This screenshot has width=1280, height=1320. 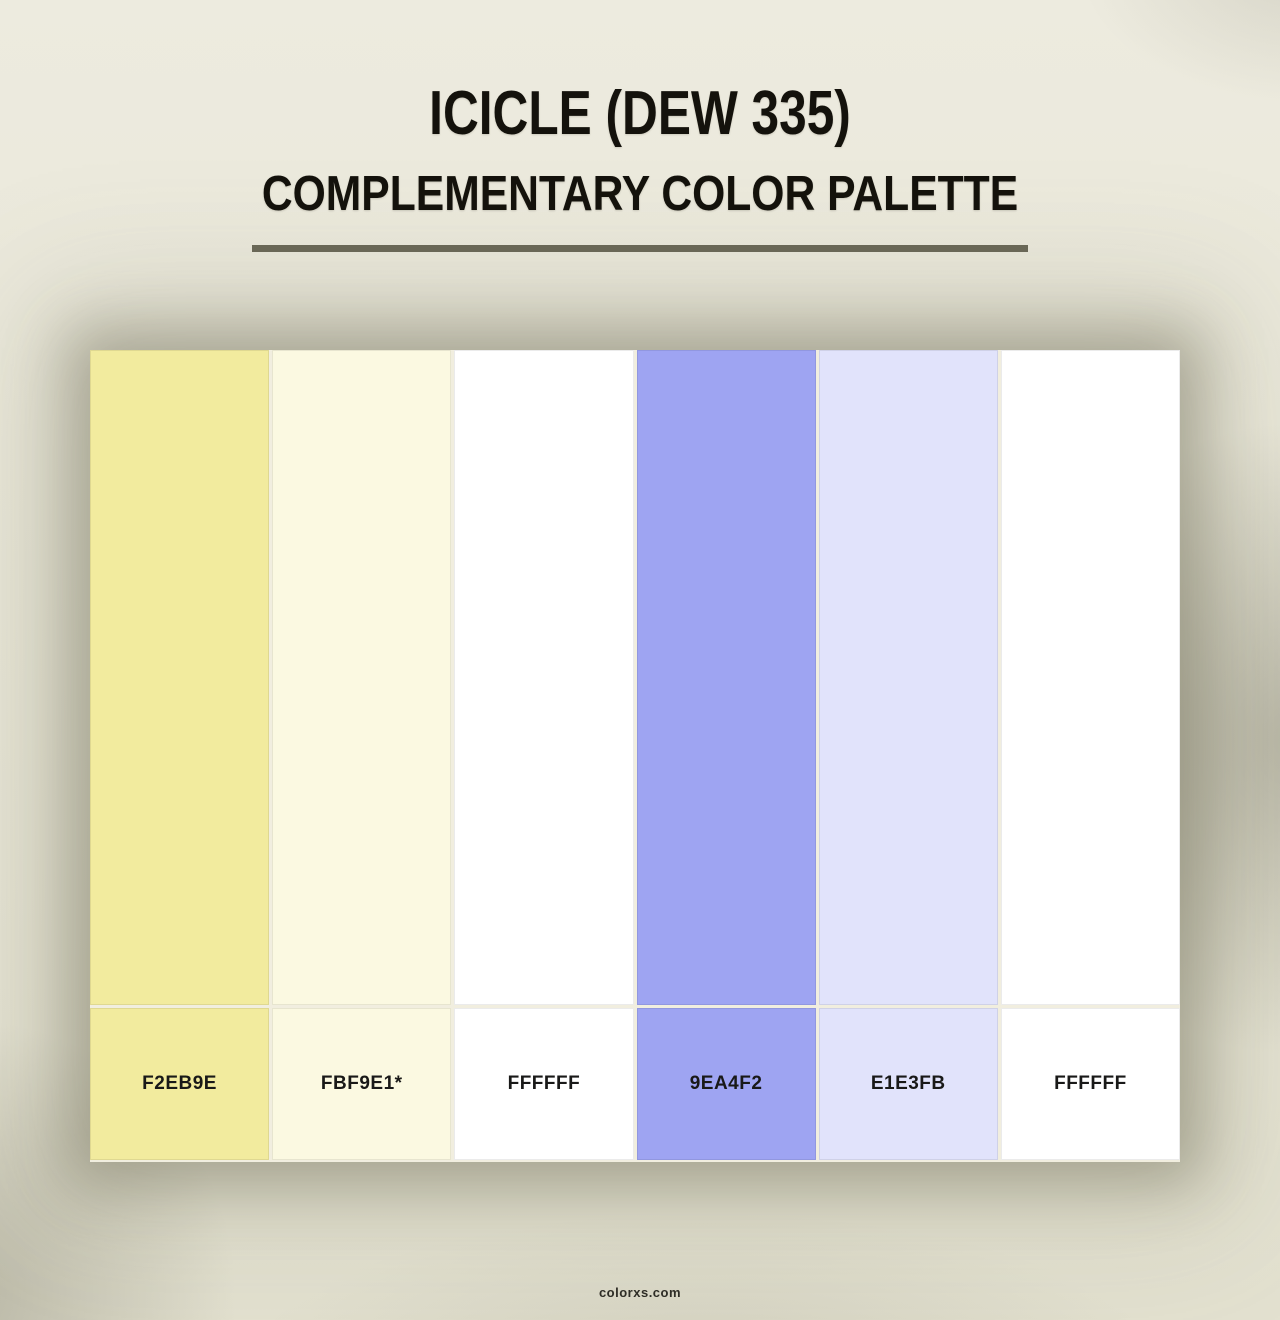 What do you see at coordinates (640, 248) in the screenshot?
I see `divider-rule` at bounding box center [640, 248].